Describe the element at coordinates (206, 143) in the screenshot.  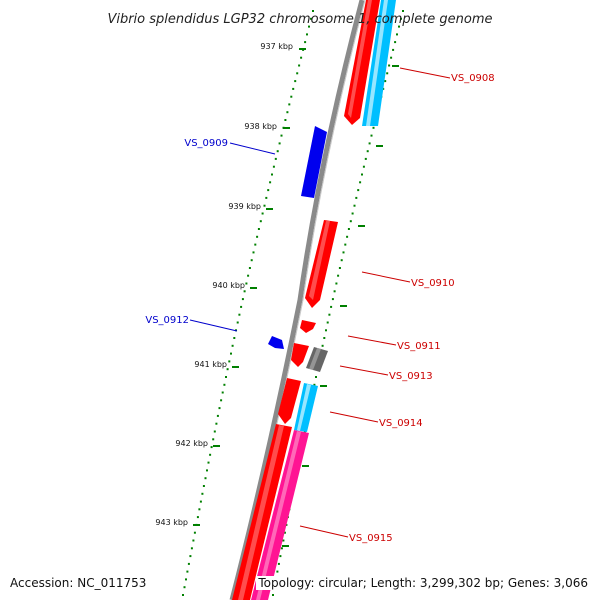
I see `gene-label-vs-0909: VS_0909` at that location.